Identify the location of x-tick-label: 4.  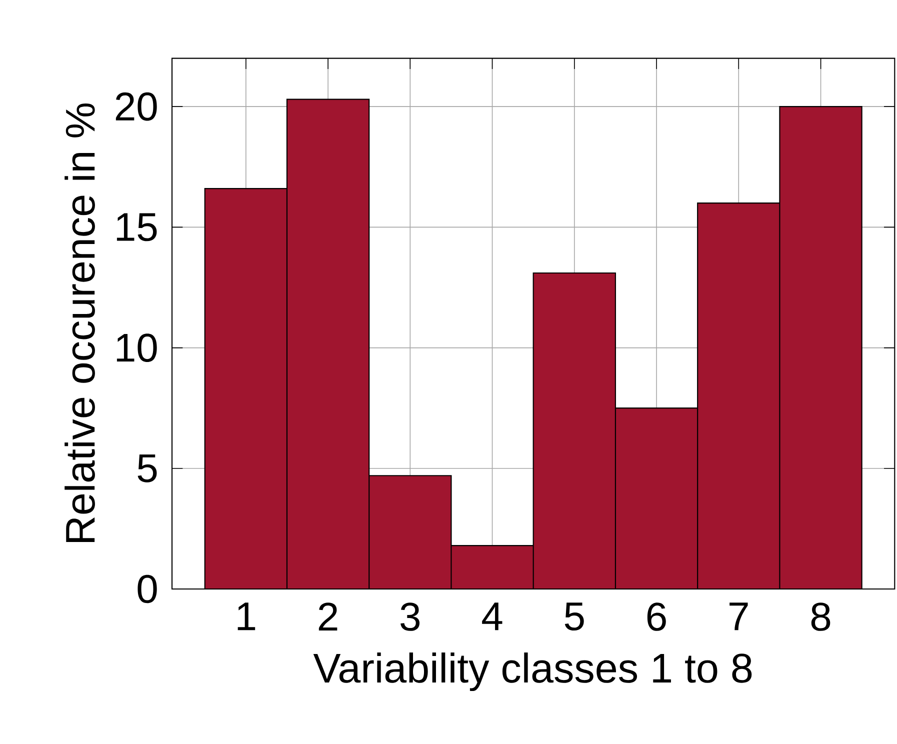
(492, 616).